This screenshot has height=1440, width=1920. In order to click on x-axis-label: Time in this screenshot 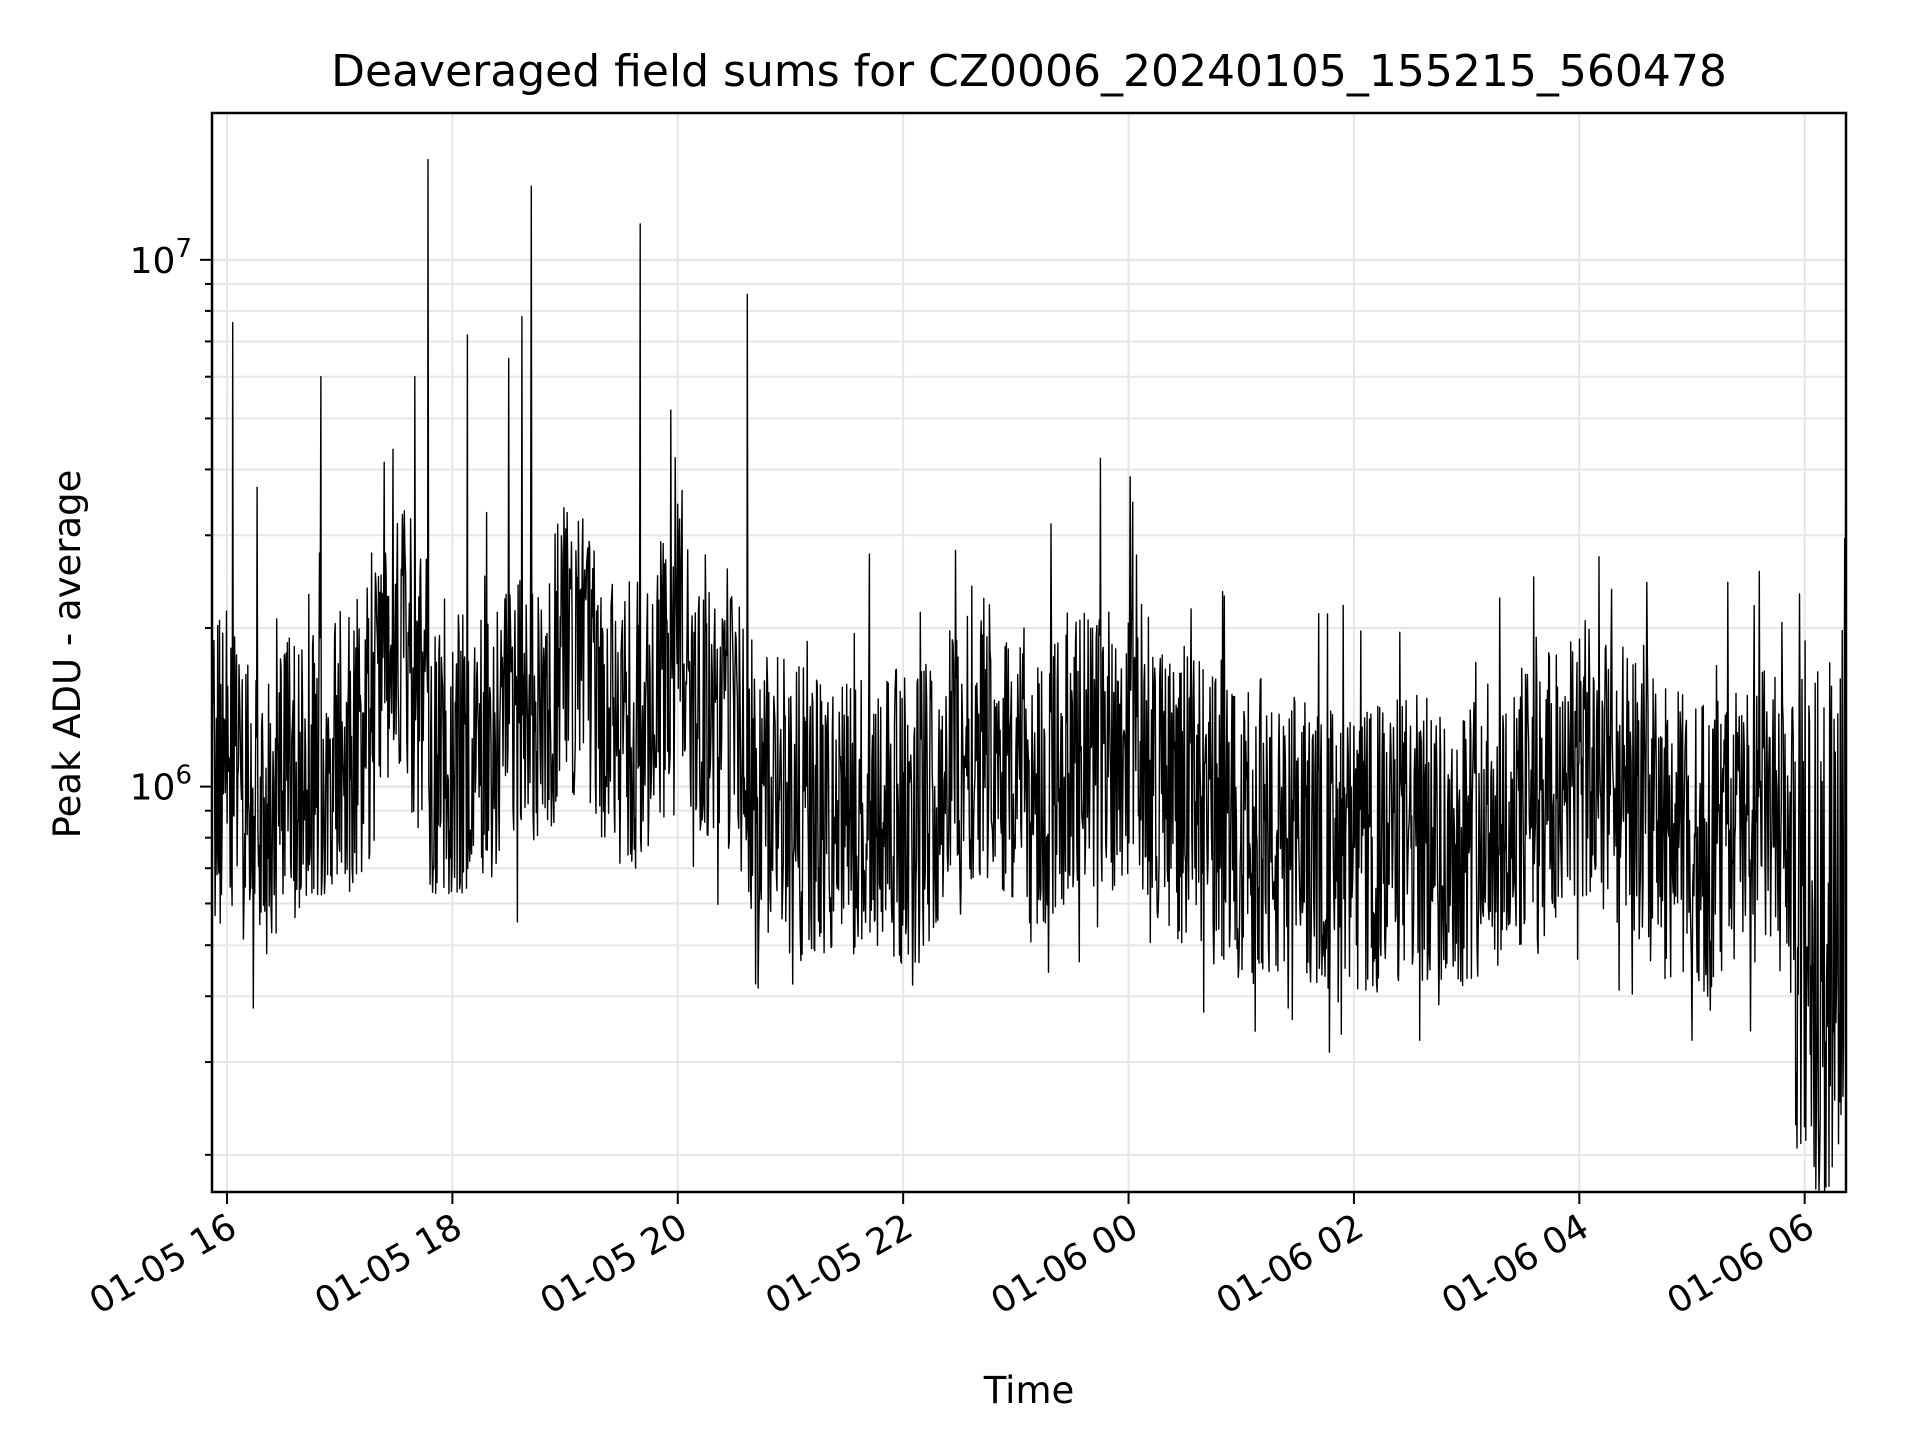, I will do `click(1029, 1390)`.